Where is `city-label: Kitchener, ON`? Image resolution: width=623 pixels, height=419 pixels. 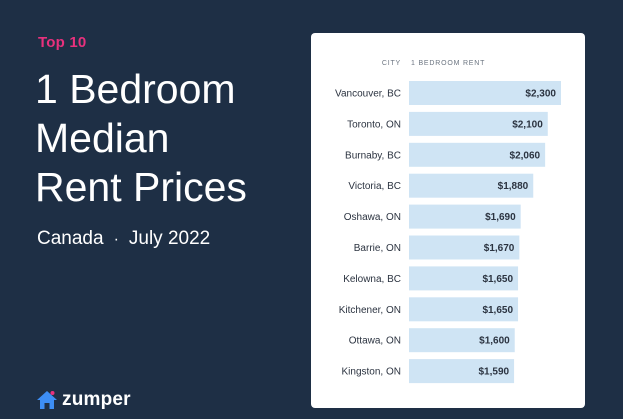
city-label: Kitchener, ON is located at coordinates (370, 310).